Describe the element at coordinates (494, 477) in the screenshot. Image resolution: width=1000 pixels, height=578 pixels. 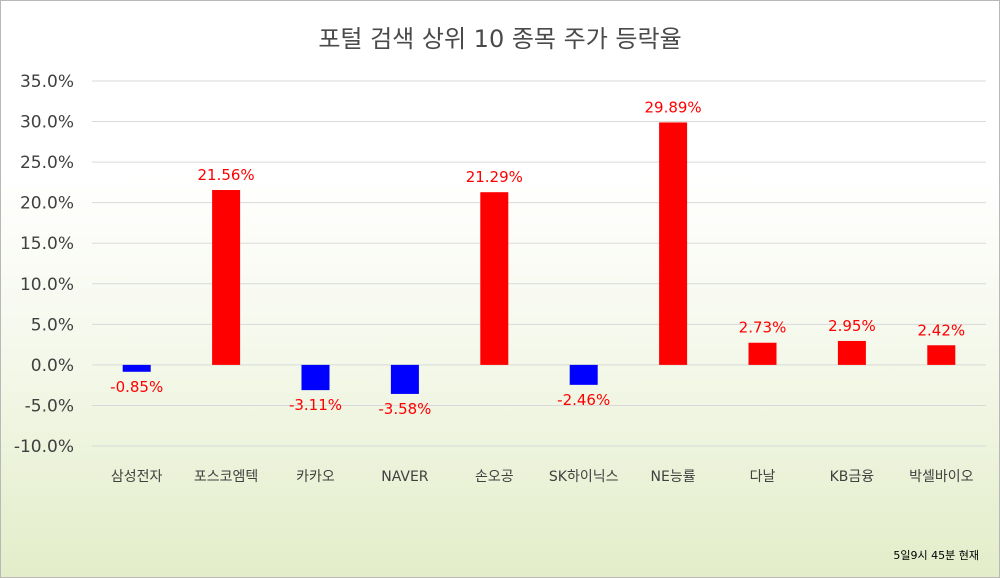
I see `x-tick-label: 손오공` at that location.